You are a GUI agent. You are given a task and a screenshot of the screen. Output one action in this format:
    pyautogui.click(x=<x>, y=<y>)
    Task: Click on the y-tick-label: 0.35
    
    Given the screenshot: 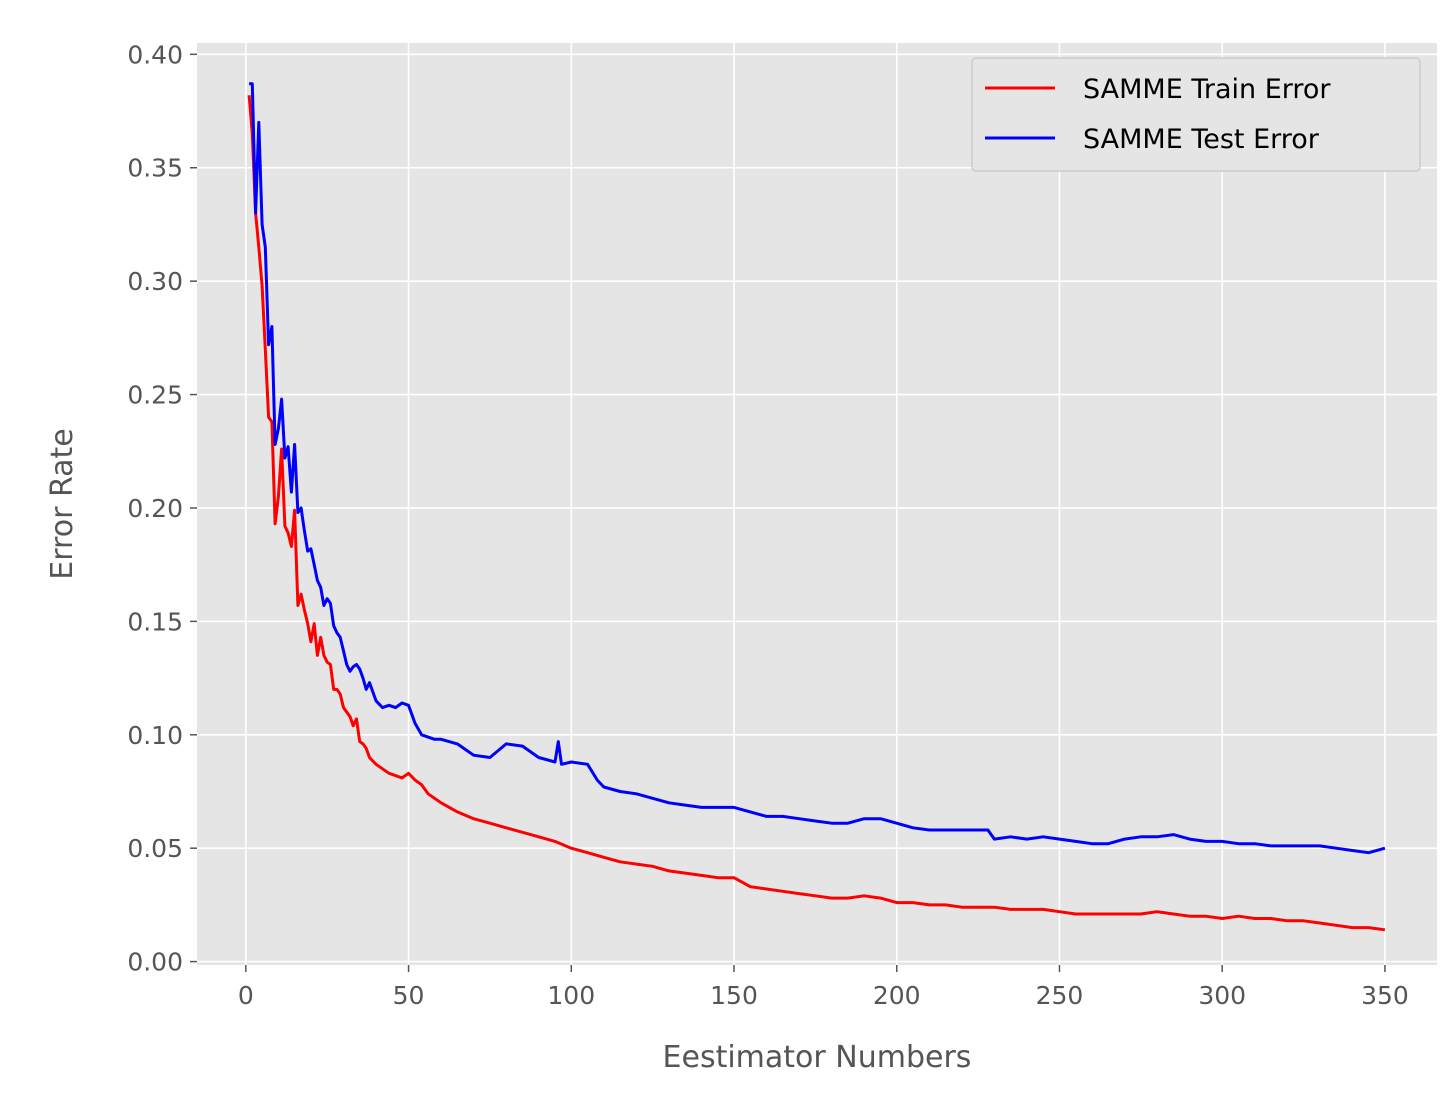 What is the action you would take?
    pyautogui.click(x=155, y=168)
    